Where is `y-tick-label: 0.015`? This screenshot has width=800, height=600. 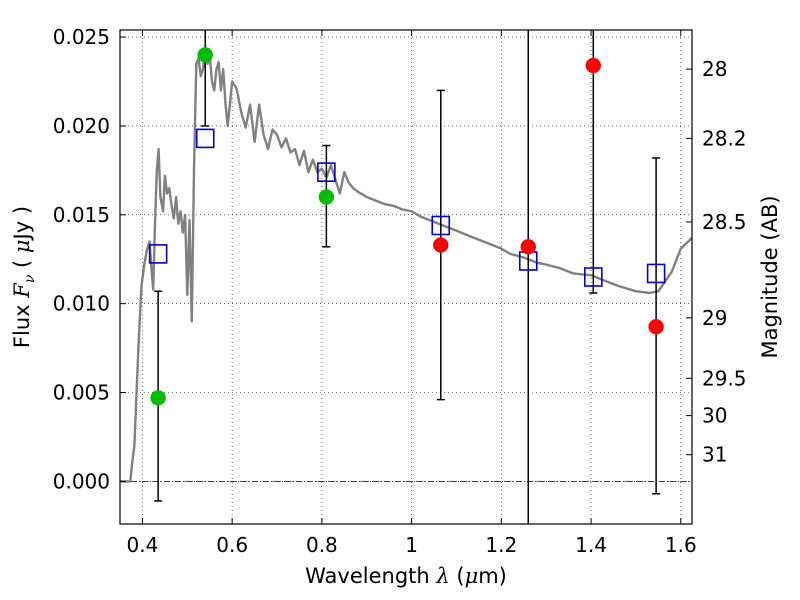
y-tick-label: 0.015 is located at coordinates (81, 215).